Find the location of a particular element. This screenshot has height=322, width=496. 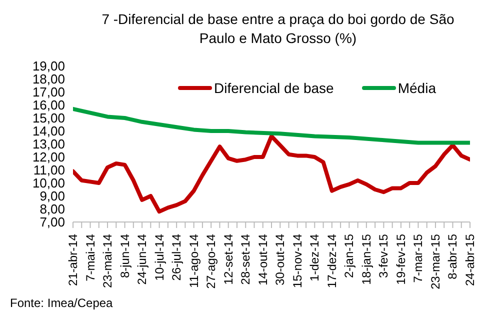

y-tick-label: 13,00 is located at coordinates (48, 144).